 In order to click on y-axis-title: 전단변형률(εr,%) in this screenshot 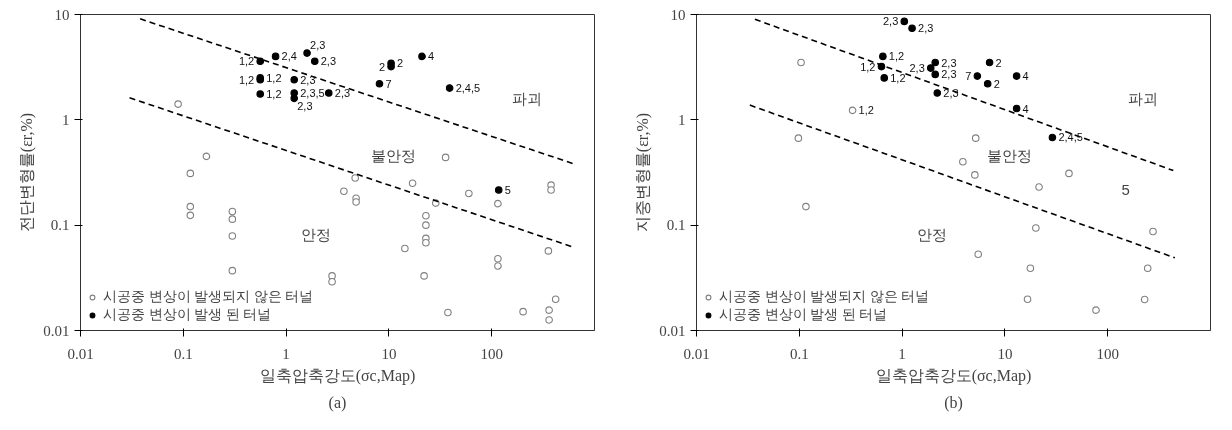, I will do `click(27, 172)`.